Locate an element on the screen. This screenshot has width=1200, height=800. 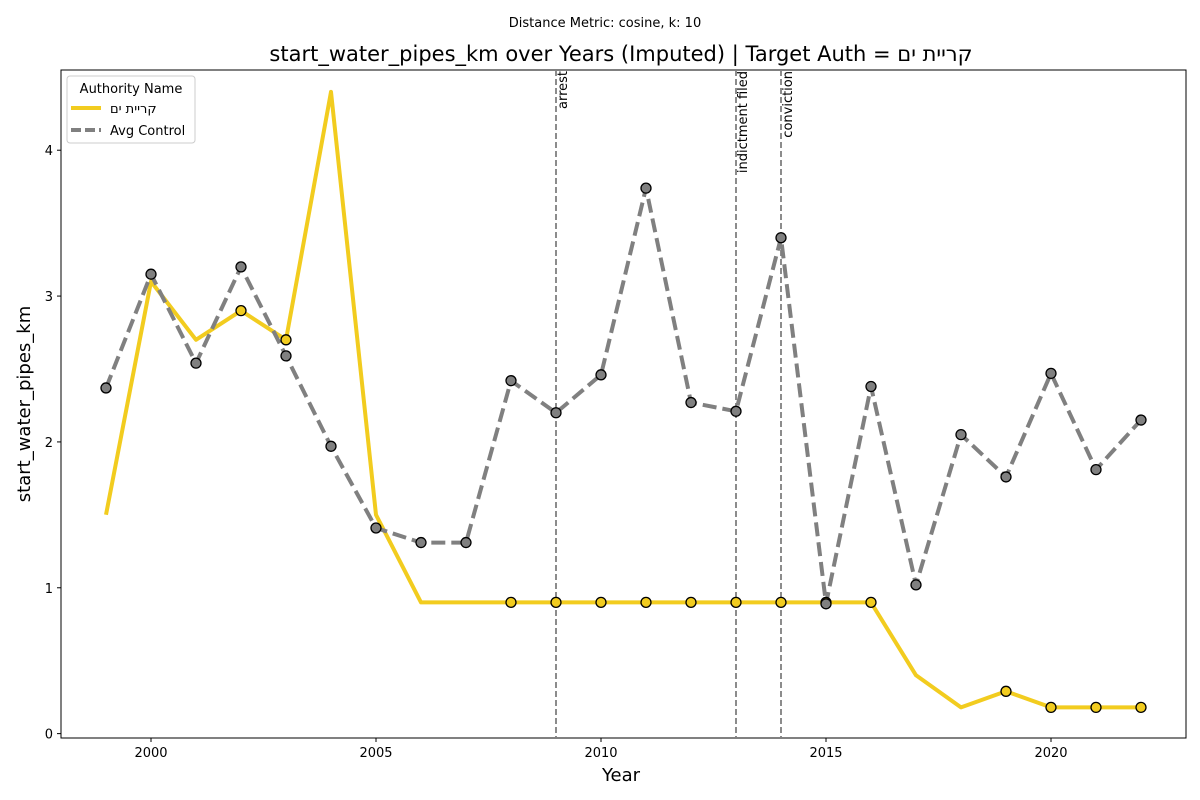
chart-subtitle: Distance Metric: cosine, k: 10 is located at coordinates (605, 23).